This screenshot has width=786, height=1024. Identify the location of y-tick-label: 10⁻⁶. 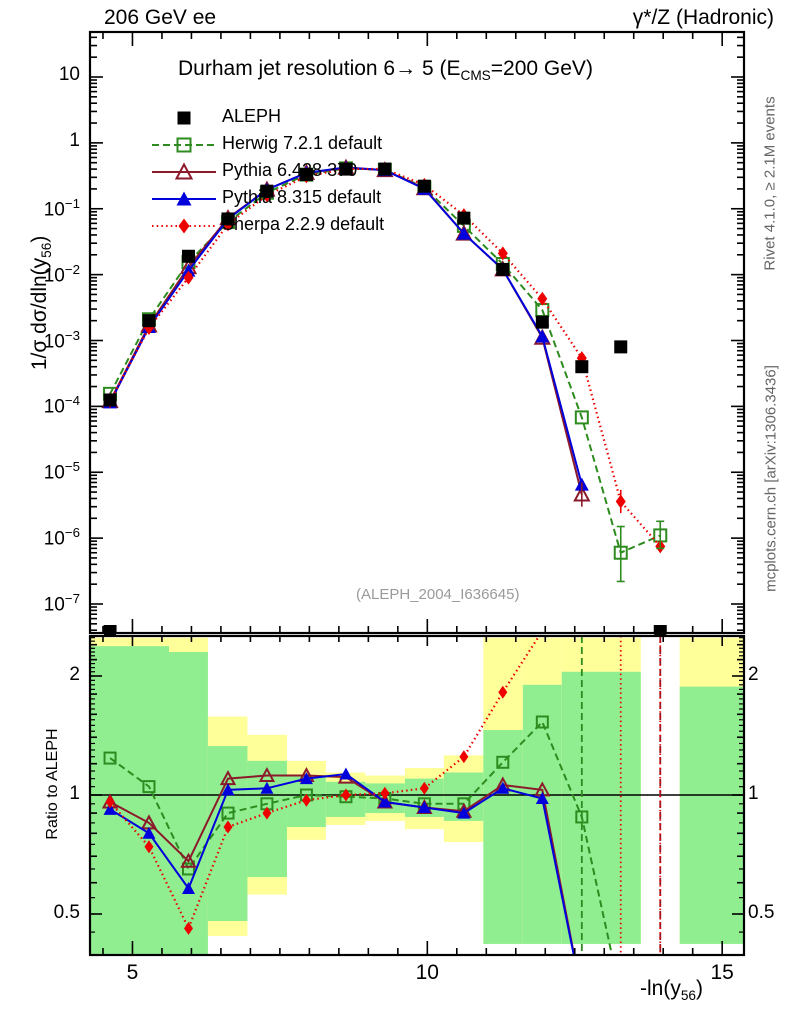
(61, 537).